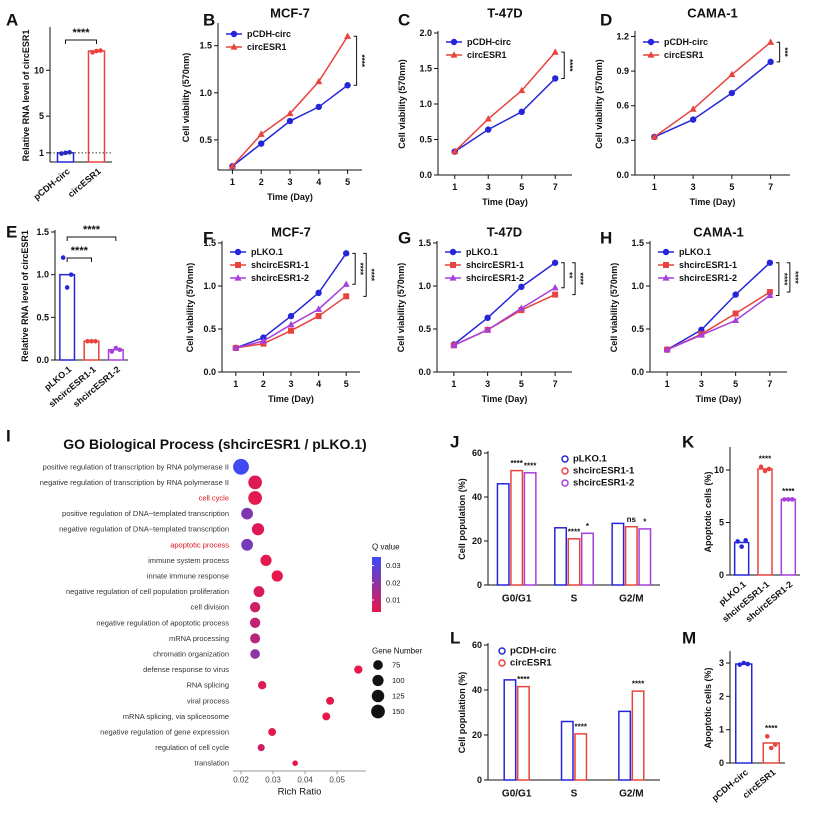 This screenshot has height=813, width=817. What do you see at coordinates (769, 384) in the screenshot?
I see `x-tick-label: 7` at bounding box center [769, 384].